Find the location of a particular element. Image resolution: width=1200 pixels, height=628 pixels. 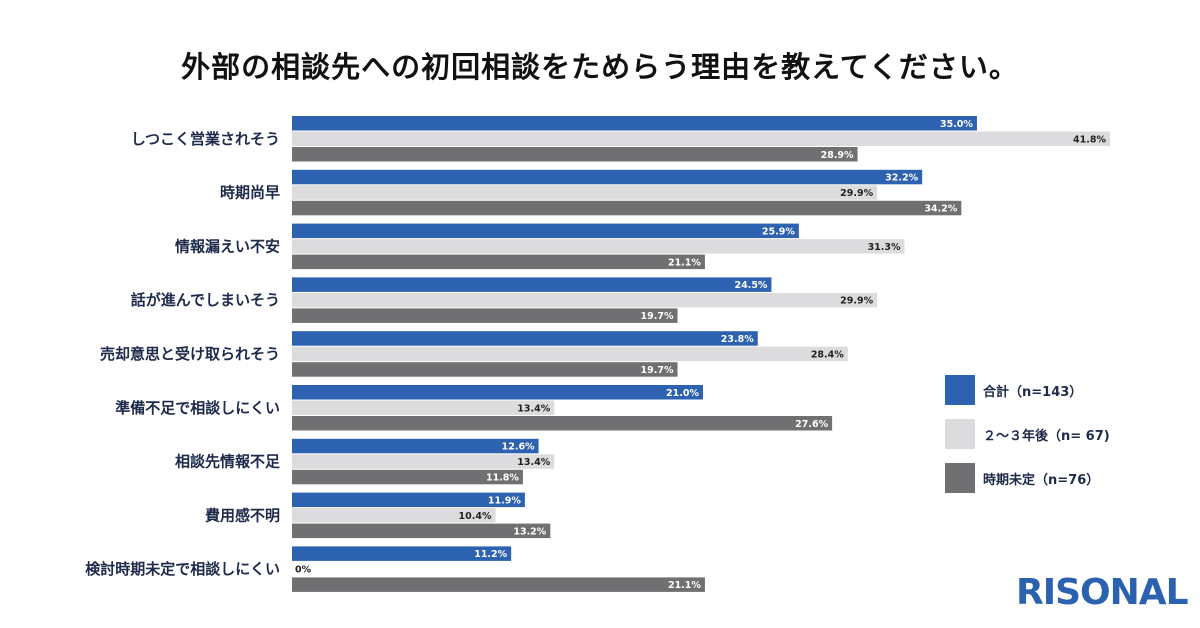

data-label: 25.9% is located at coordinates (778, 231).